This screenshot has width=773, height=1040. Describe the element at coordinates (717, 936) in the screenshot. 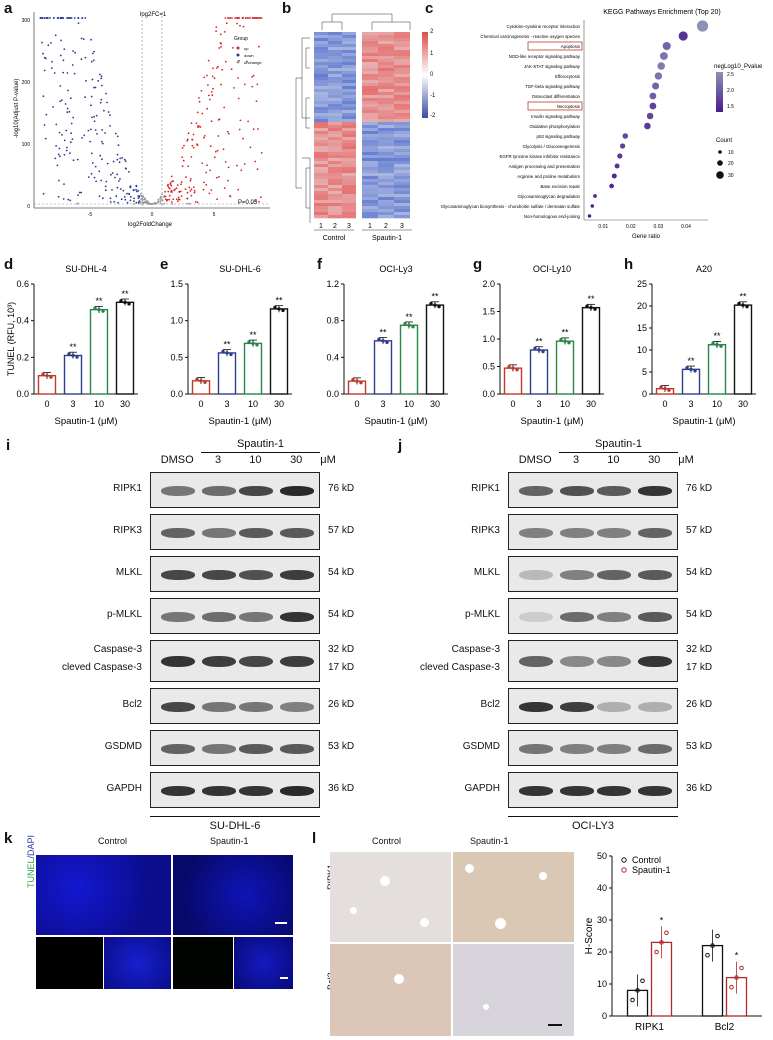

I see `hscore-point` at that location.